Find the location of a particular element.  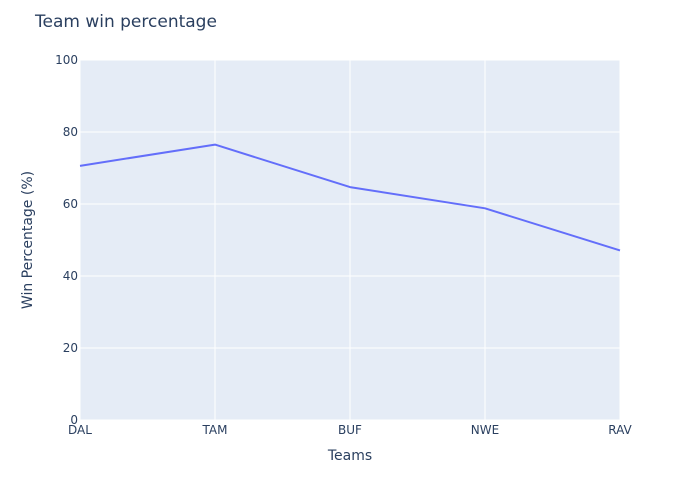

x-tick-label: NWE is located at coordinates (485, 430).